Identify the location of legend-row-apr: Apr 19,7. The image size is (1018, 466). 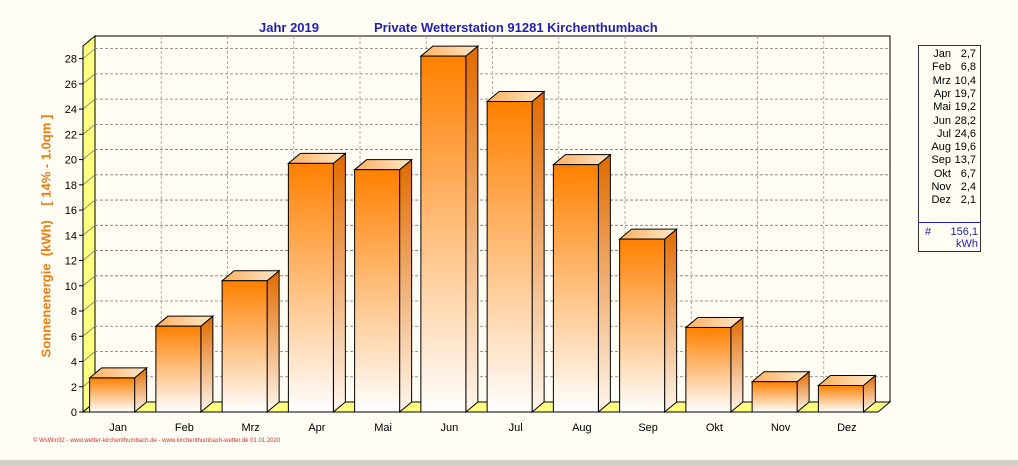
(948, 94).